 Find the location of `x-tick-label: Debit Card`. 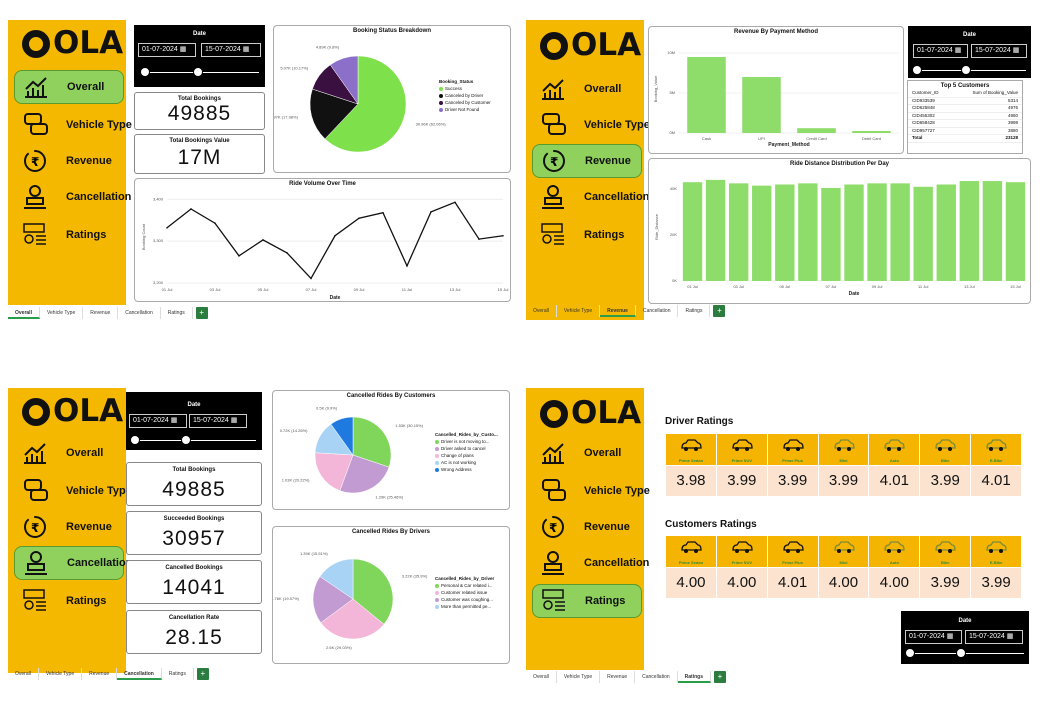

x-tick-label: Debit Card is located at coordinates (871, 138).